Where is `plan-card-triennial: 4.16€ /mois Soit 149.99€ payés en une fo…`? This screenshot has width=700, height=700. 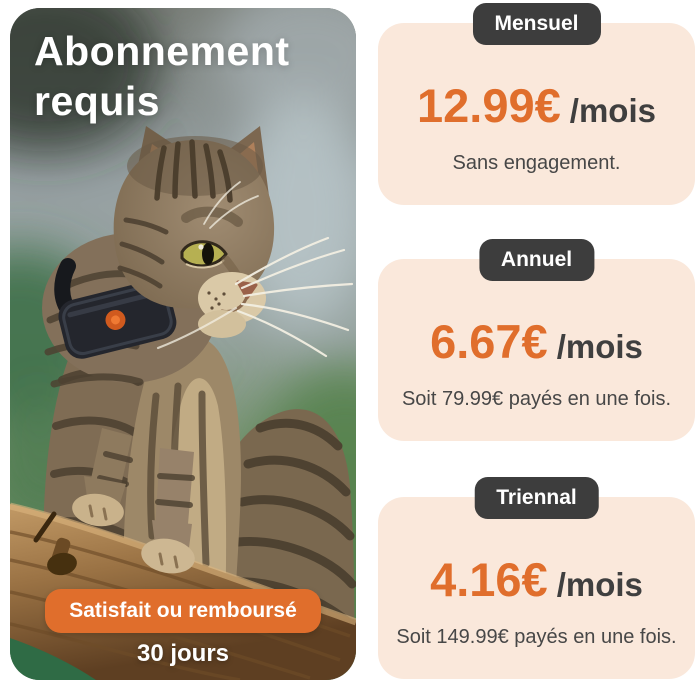
plan-card-triennial: 4.16€ /mois Soit 149.99€ payés en une fo… is located at coordinates (536, 588).